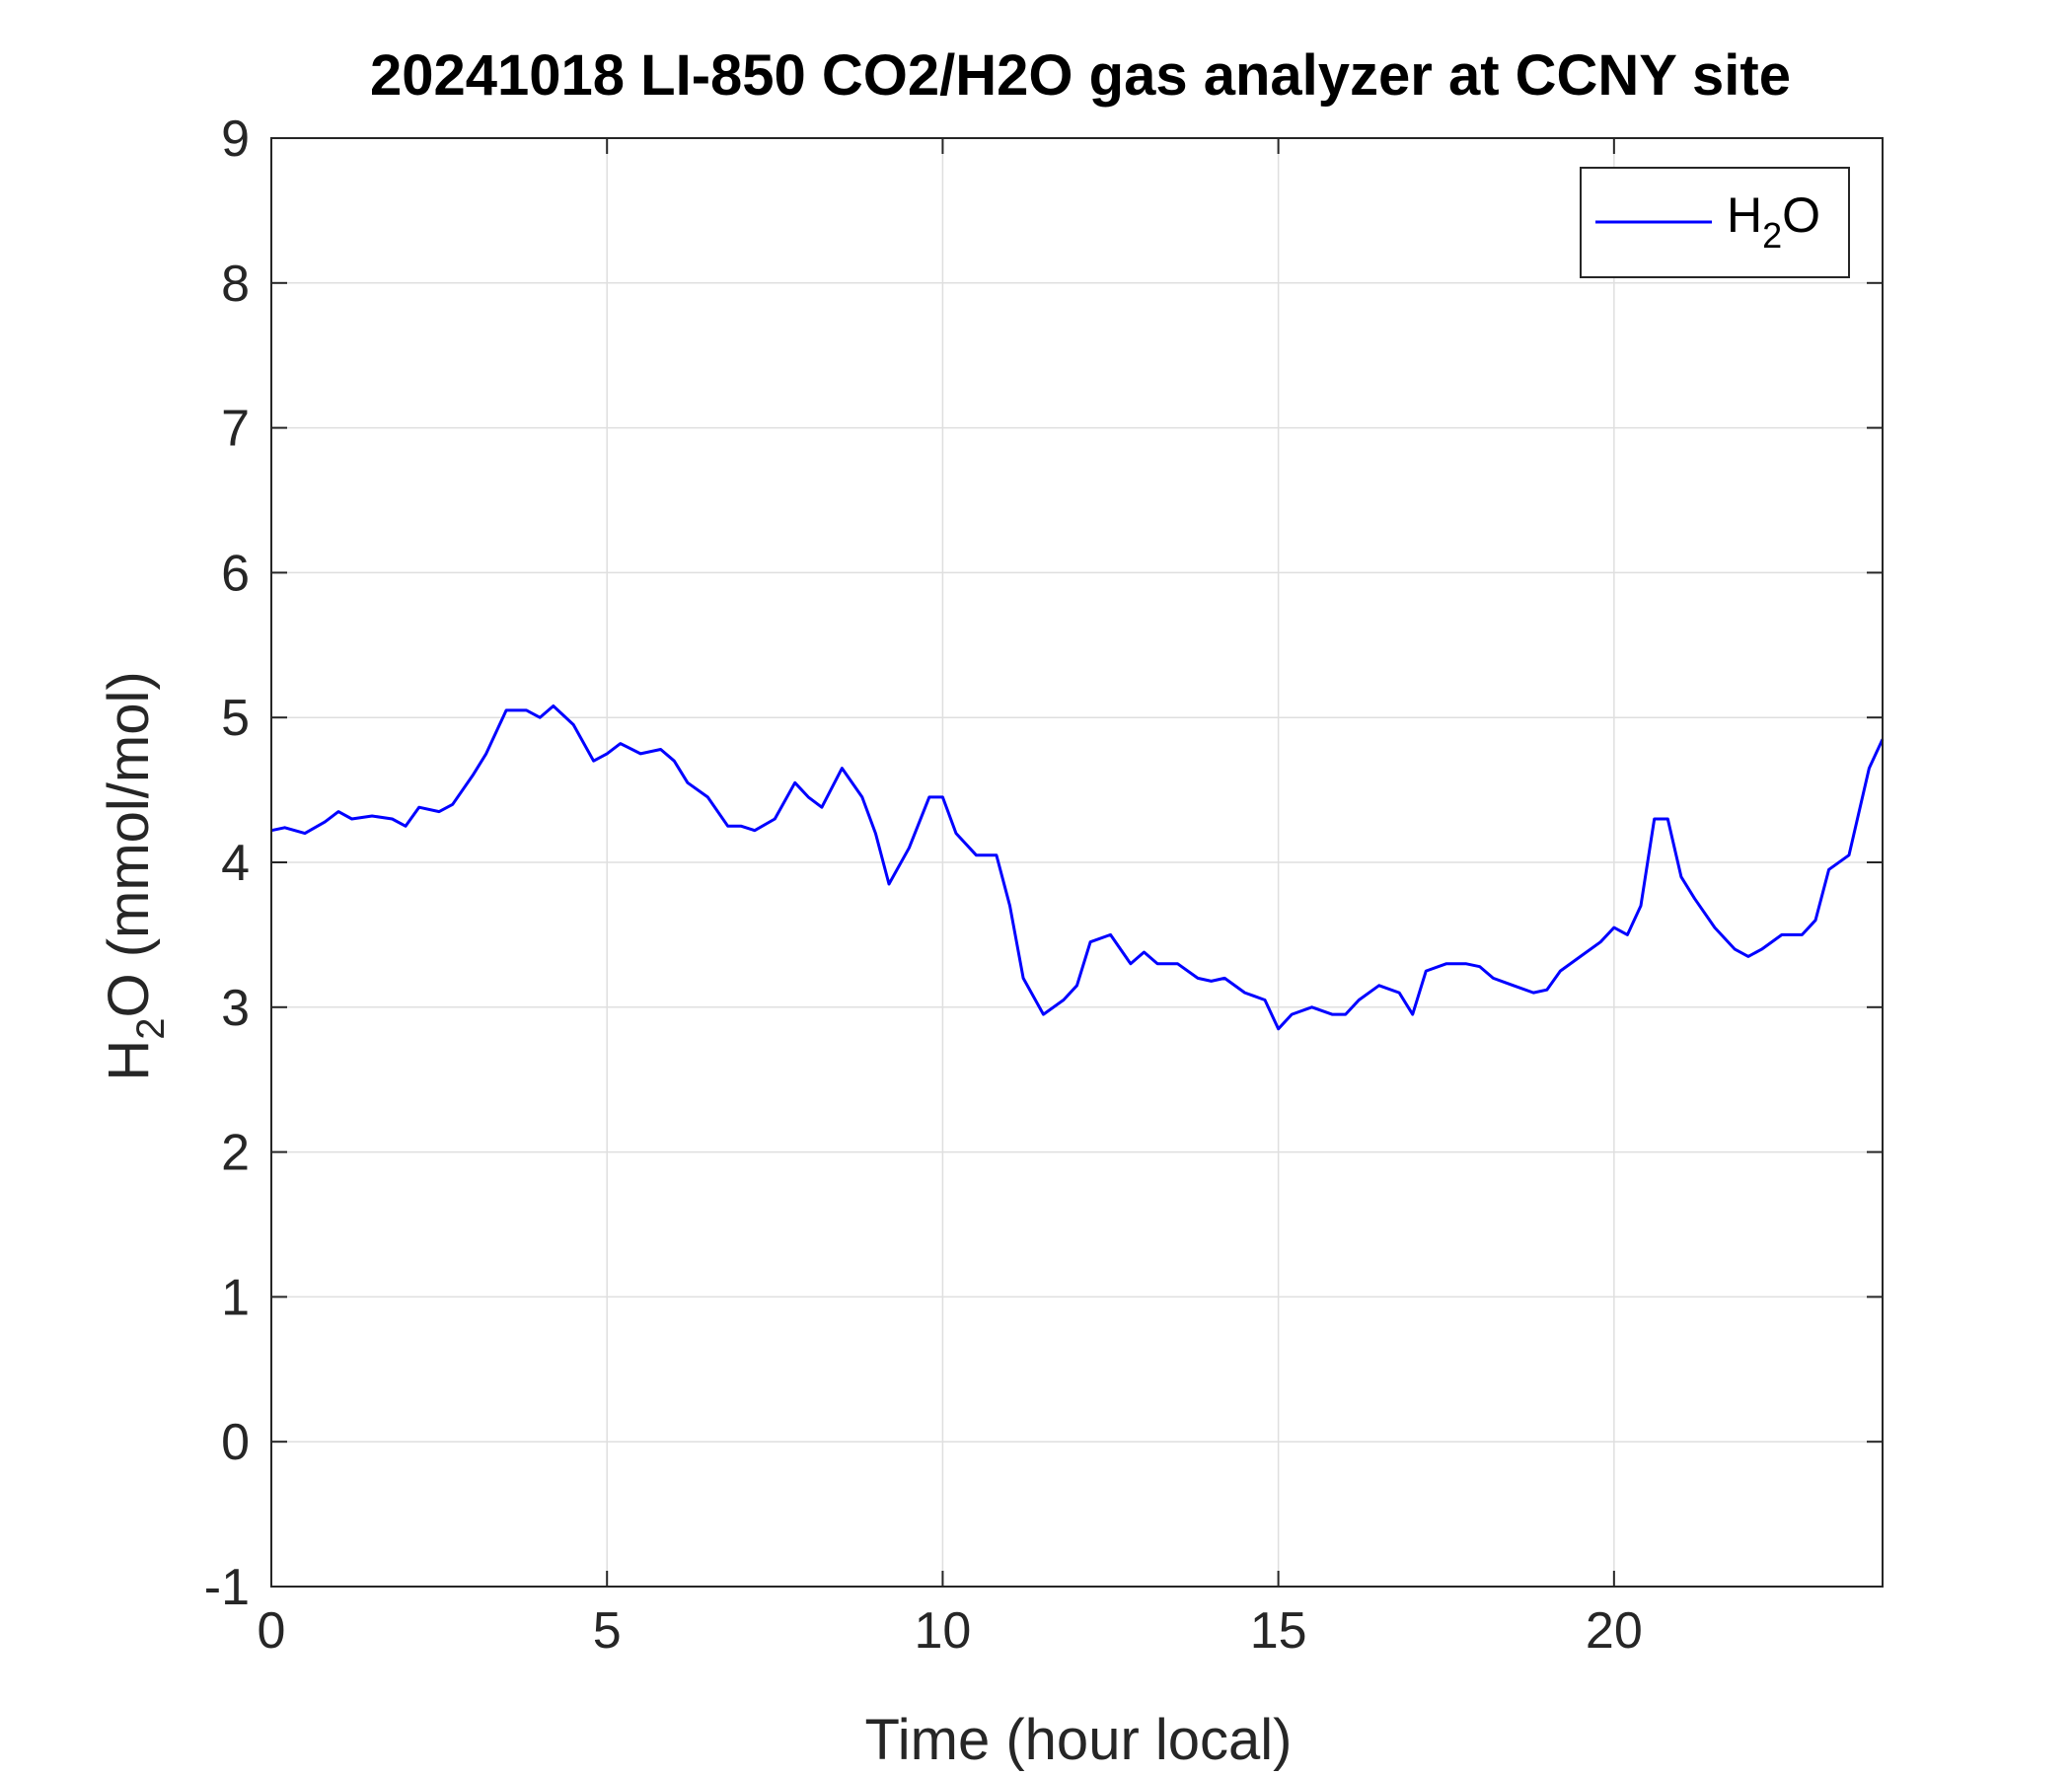 Image resolution: width=2072 pixels, height=1776 pixels. I want to click on series-line-h2o, so click(1077, 868).